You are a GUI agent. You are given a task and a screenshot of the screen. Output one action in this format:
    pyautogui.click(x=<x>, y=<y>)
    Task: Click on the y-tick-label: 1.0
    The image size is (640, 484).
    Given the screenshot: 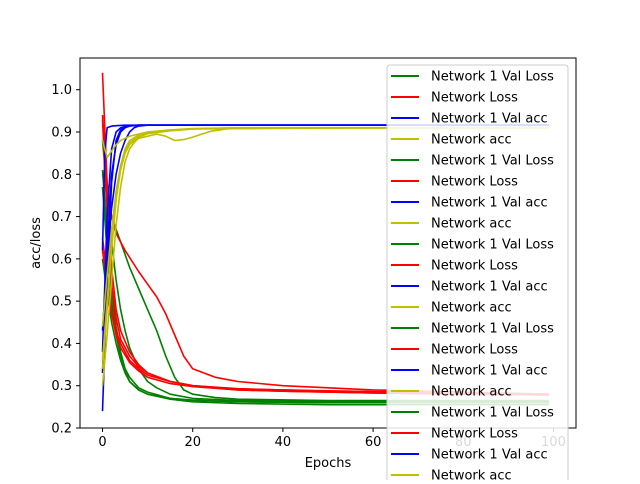 What is the action you would take?
    pyautogui.click(x=61, y=90)
    